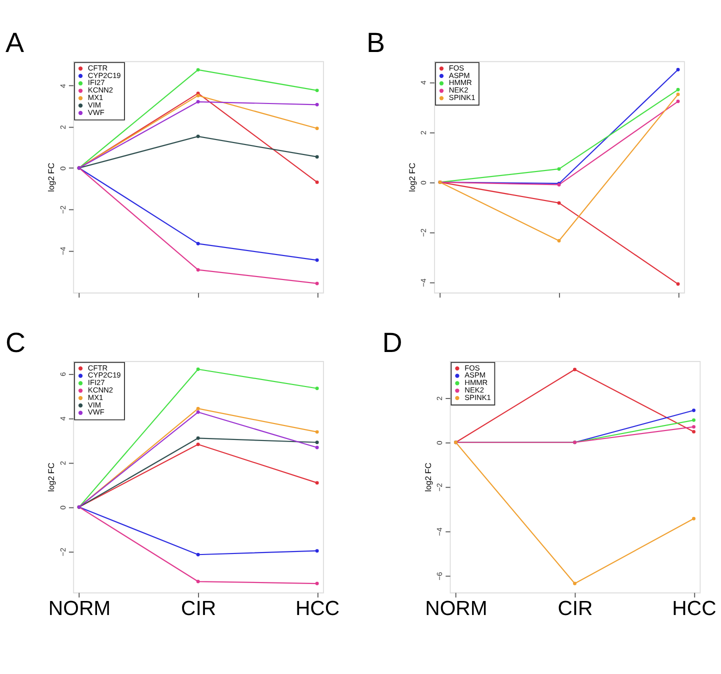 The height and width of the screenshot is (674, 721). I want to click on chart-title: D, so click(392, 342).